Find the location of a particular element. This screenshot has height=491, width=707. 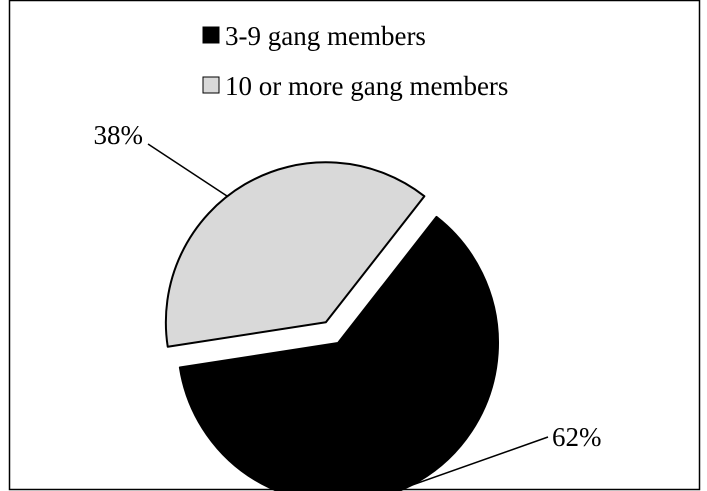

legend-swatch-10-plus is located at coordinates (211, 85).